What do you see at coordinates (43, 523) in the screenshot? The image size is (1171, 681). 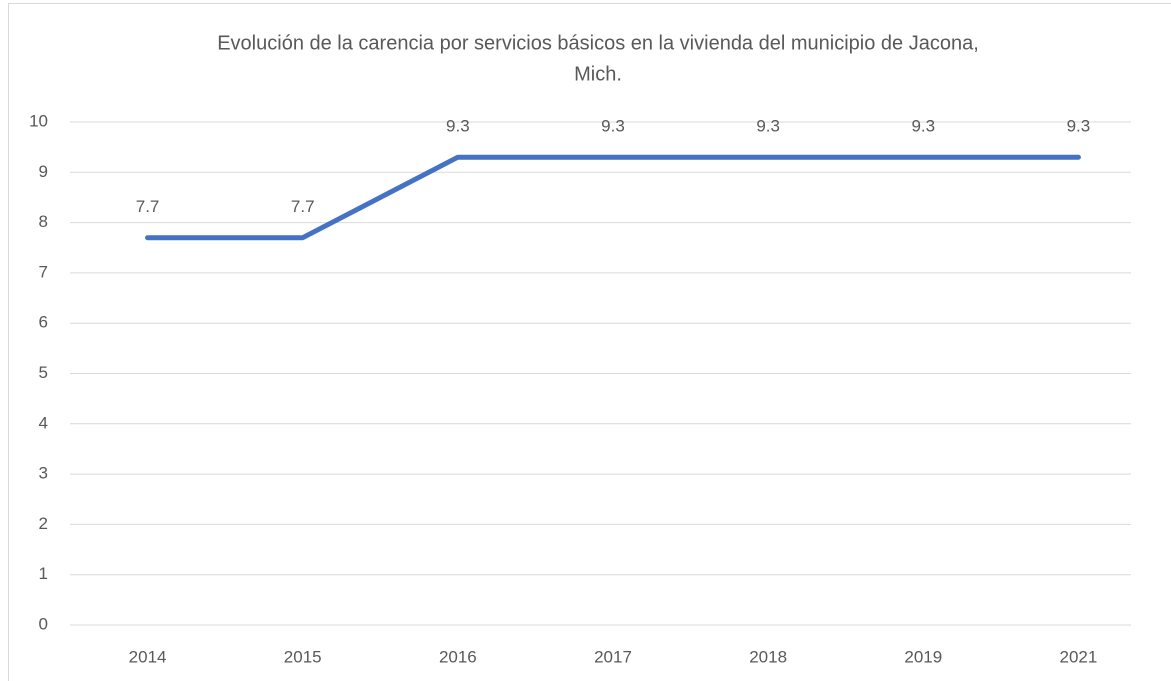 I see `y-tick-label: 2` at bounding box center [43, 523].